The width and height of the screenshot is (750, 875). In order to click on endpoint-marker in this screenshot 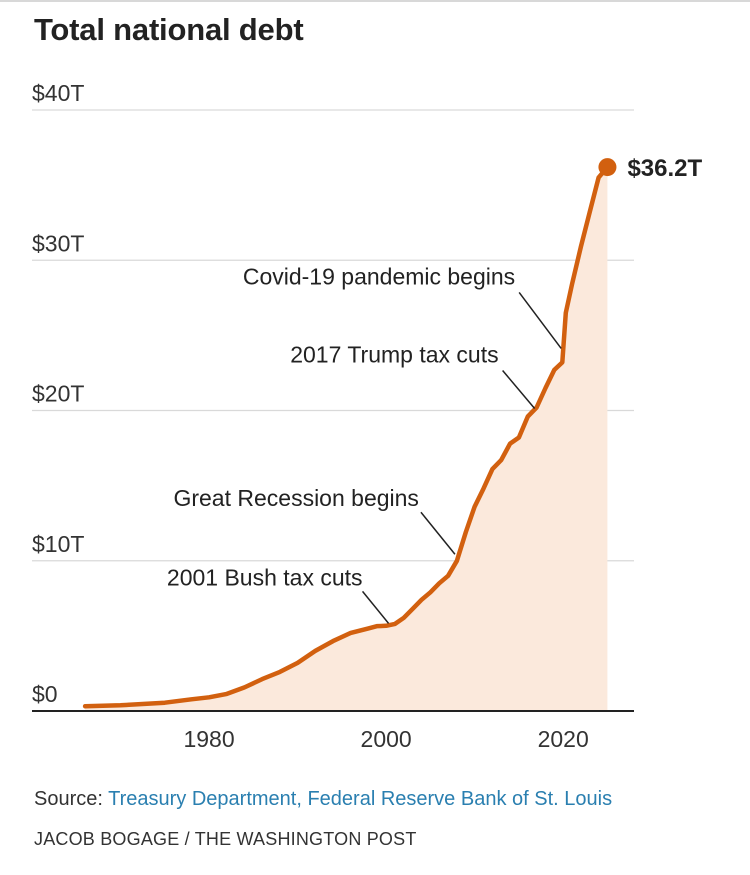, I will do `click(607, 167)`.